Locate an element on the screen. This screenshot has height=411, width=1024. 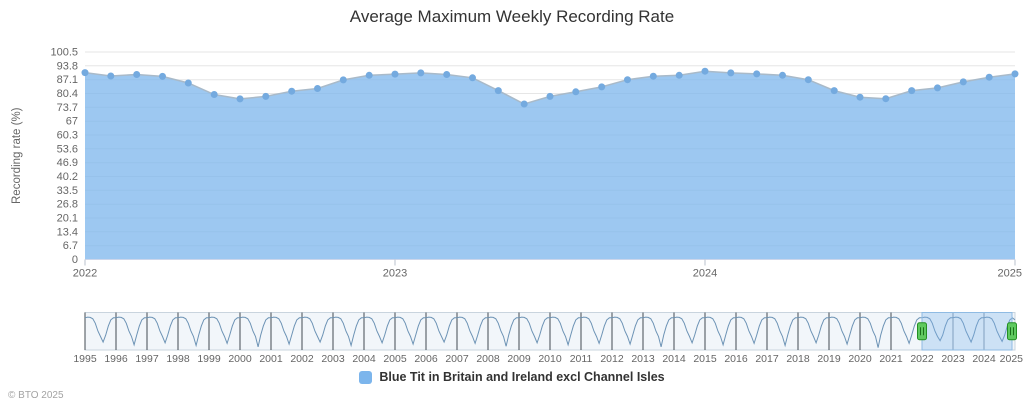
svg-text: 1998 is located at coordinates (178, 359).